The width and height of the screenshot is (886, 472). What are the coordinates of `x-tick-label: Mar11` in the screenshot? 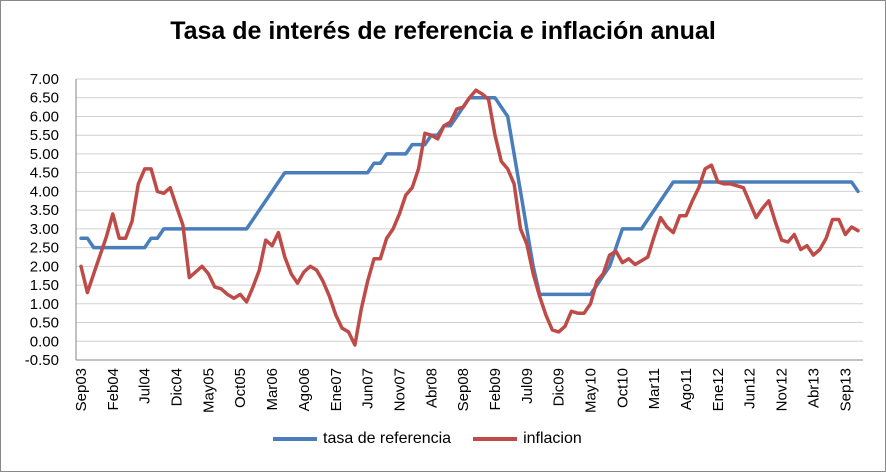 It's located at (654, 388).